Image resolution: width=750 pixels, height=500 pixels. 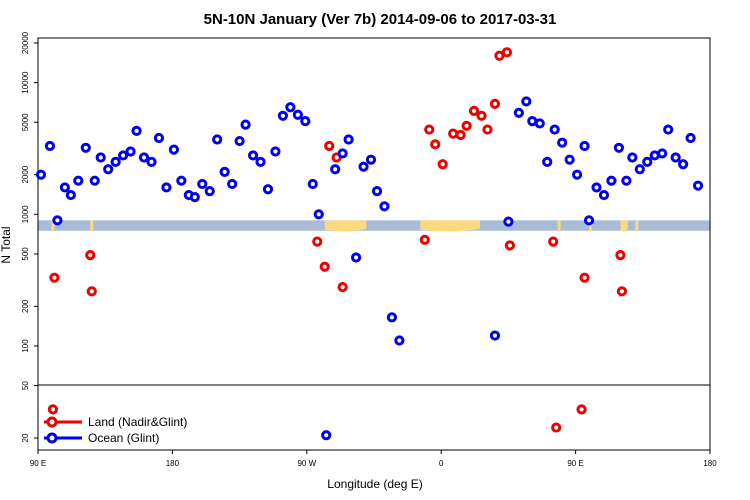 What do you see at coordinates (115, 430) in the screenshot?
I see `legend: Land (Nadir&Glint) Ocean (Glint)` at bounding box center [115, 430].